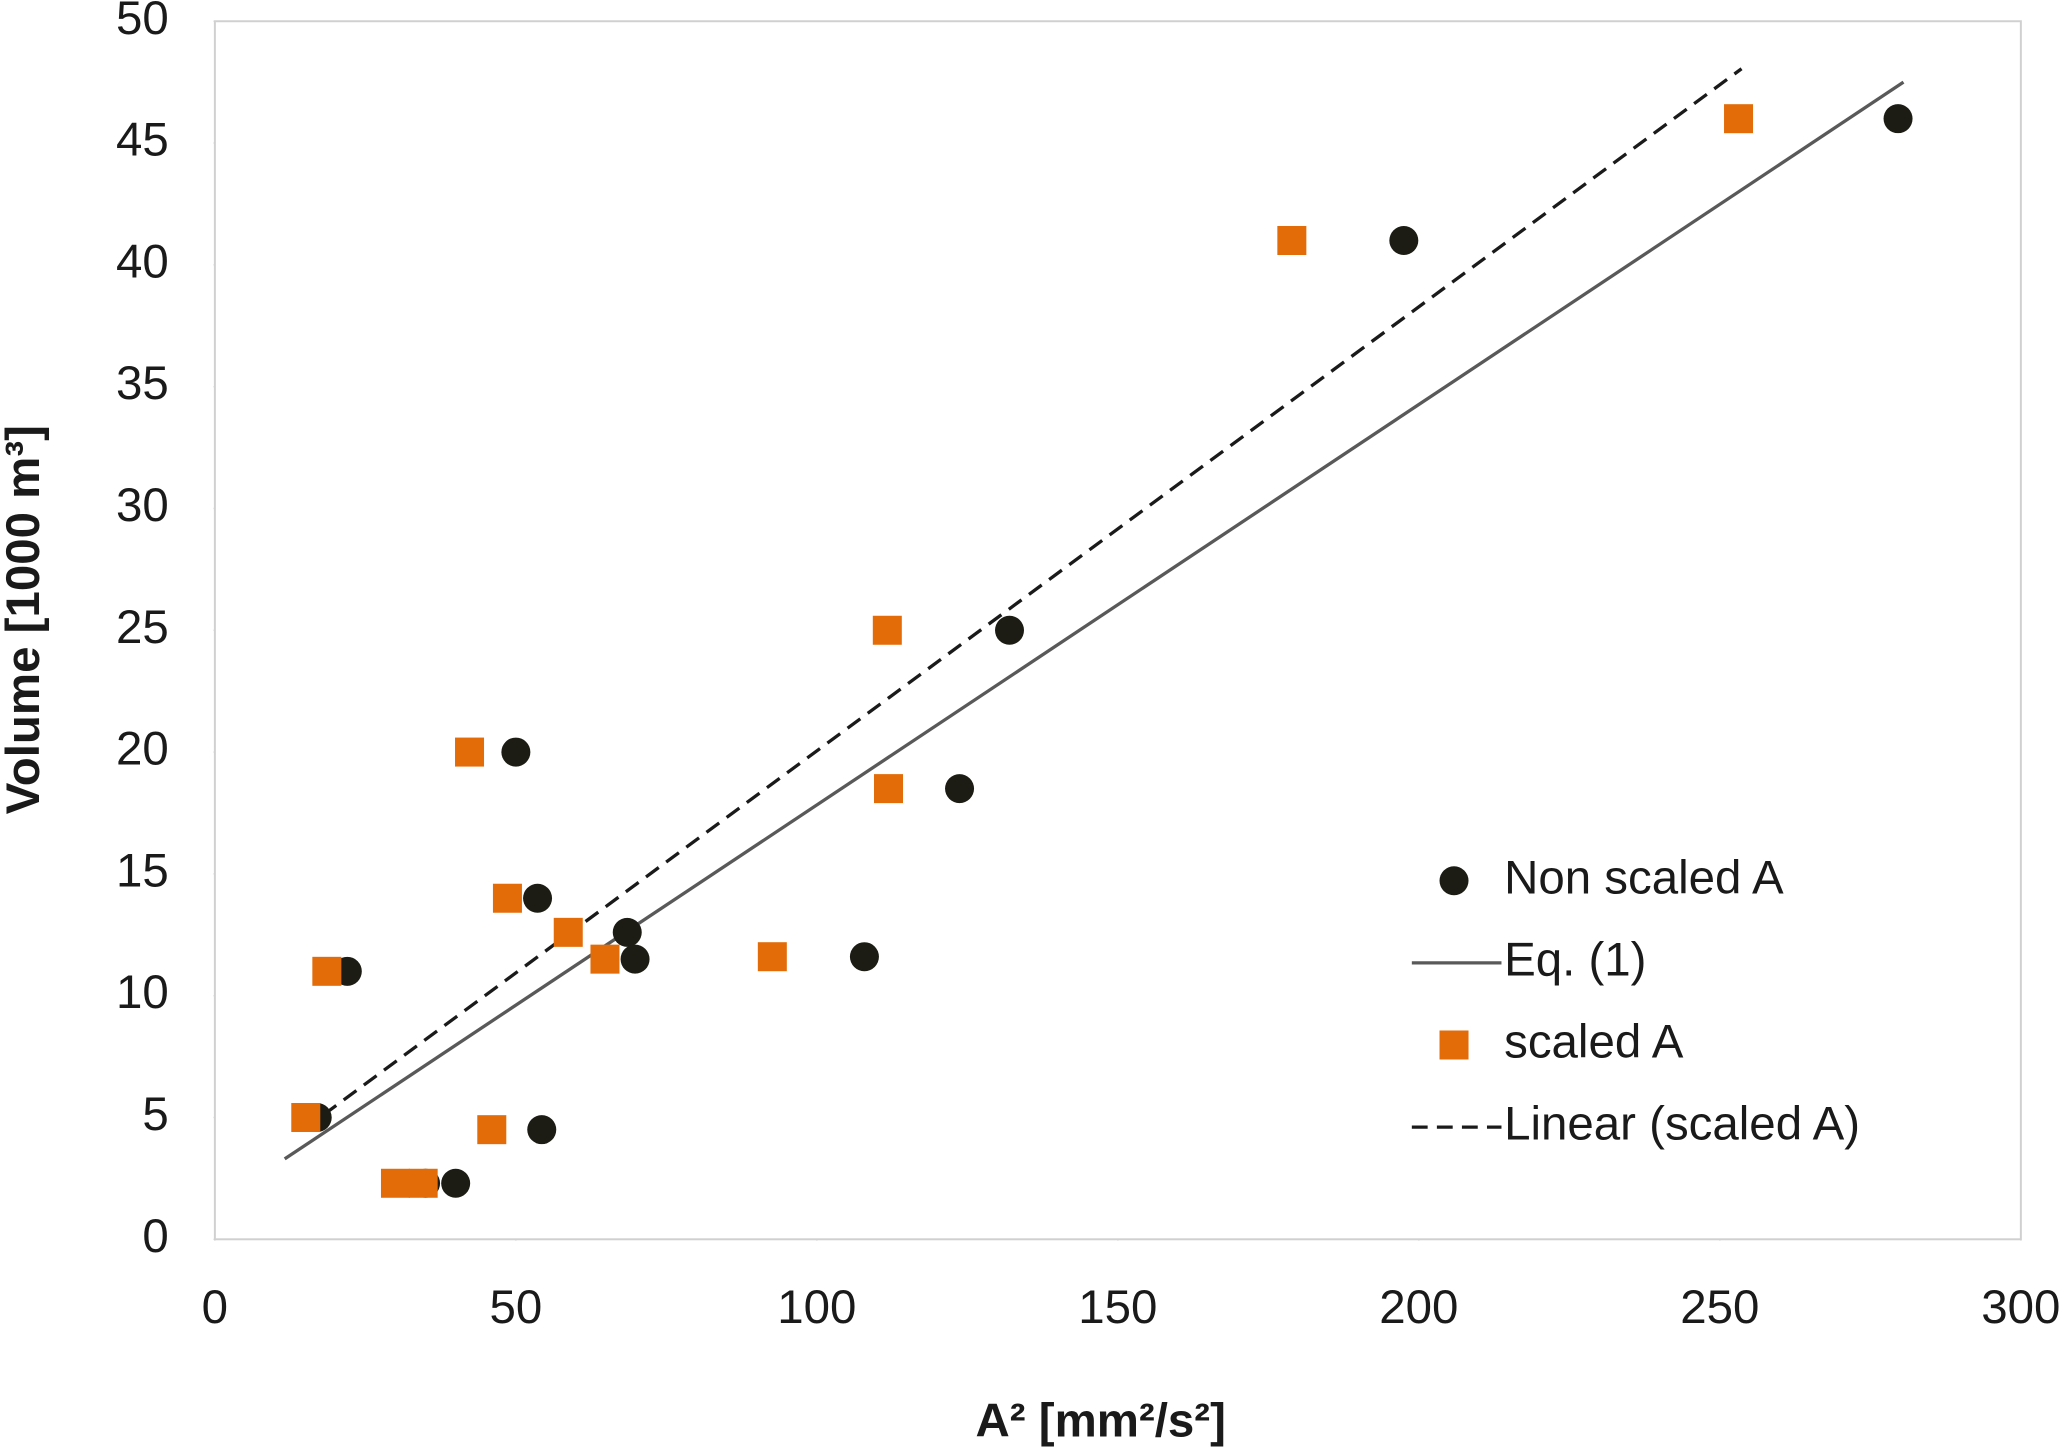  I want to click on x-tick-label: 100, so click(816, 1307).